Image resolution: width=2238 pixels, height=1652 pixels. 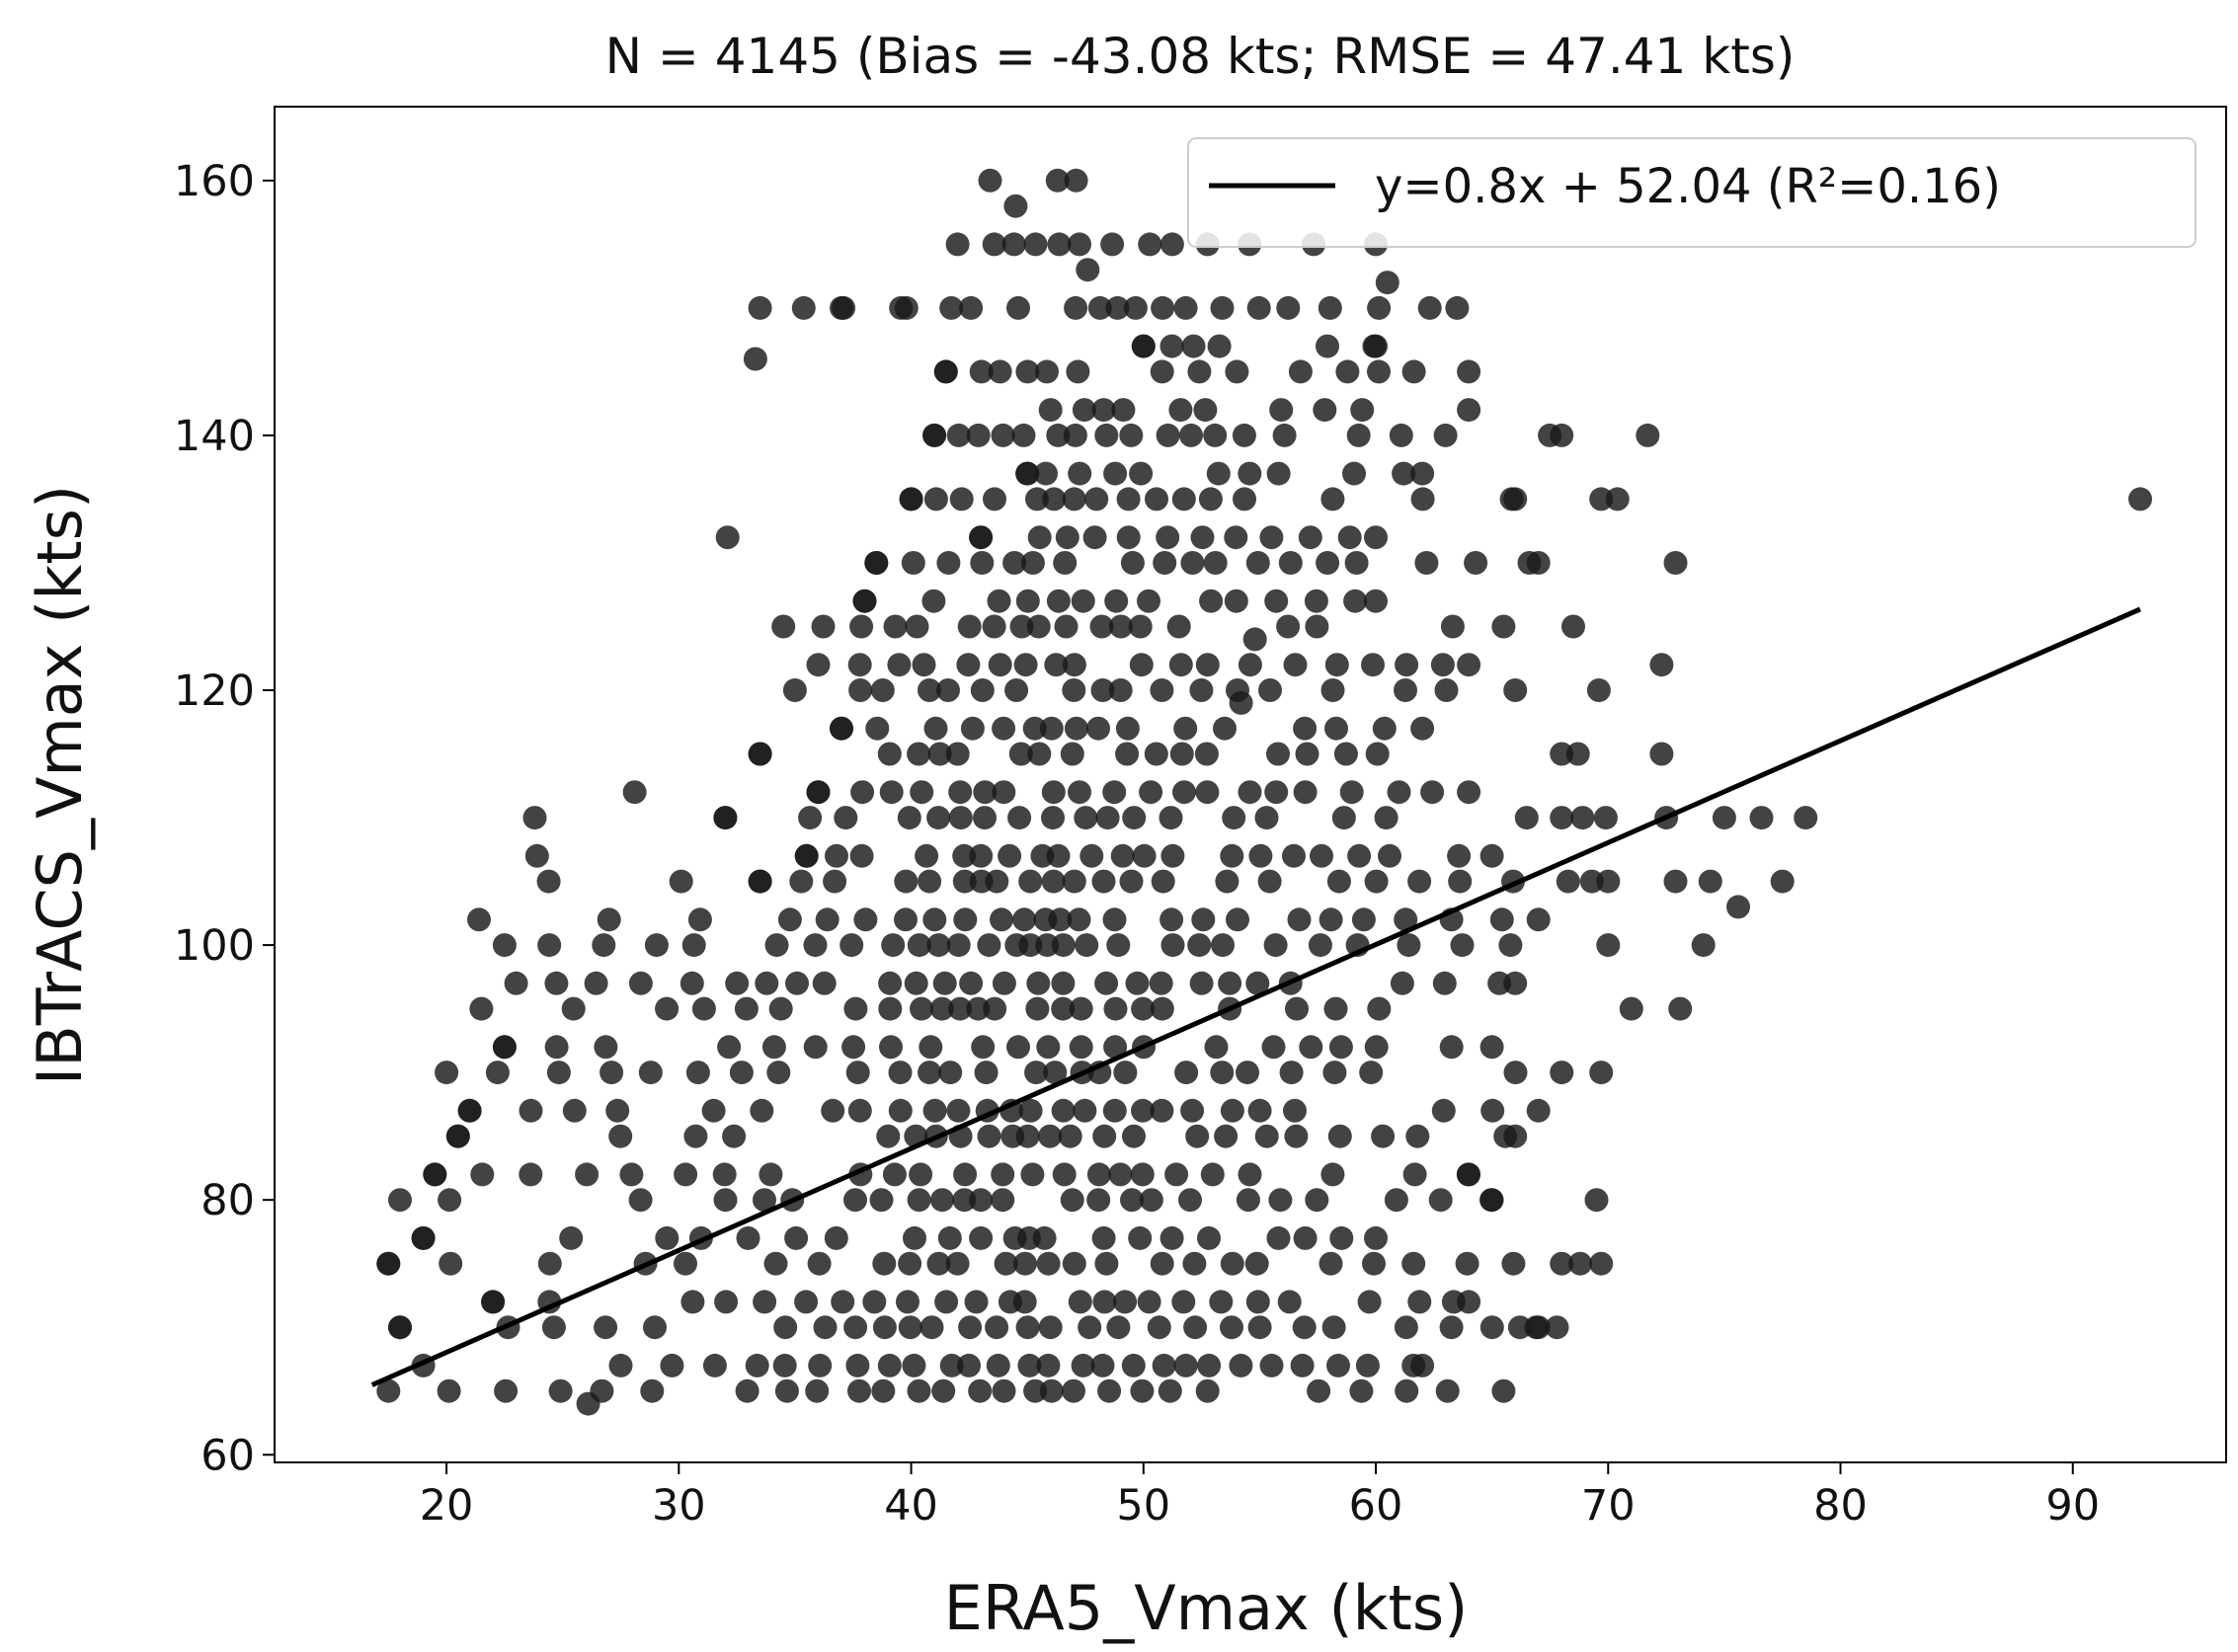 What do you see at coordinates (214, 436) in the screenshot?
I see `y-tick-label: 140` at bounding box center [214, 436].